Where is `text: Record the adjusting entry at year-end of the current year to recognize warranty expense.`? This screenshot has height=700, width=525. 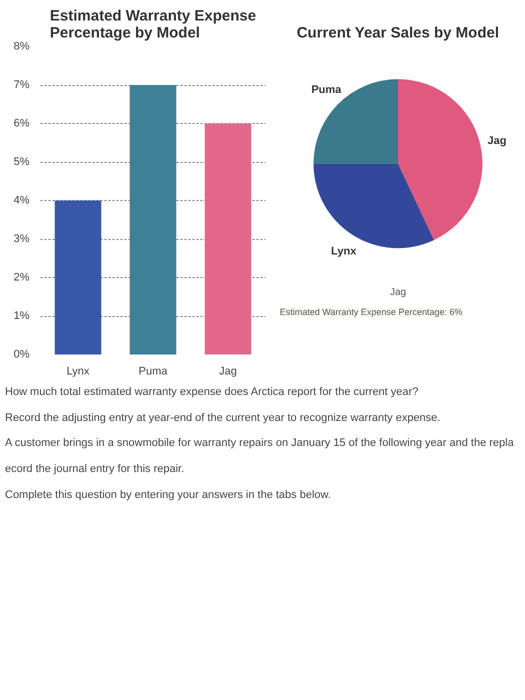 text: Record the adjusting entry at year-end of the current year to recognize warranty expense. is located at coordinates (222, 418).